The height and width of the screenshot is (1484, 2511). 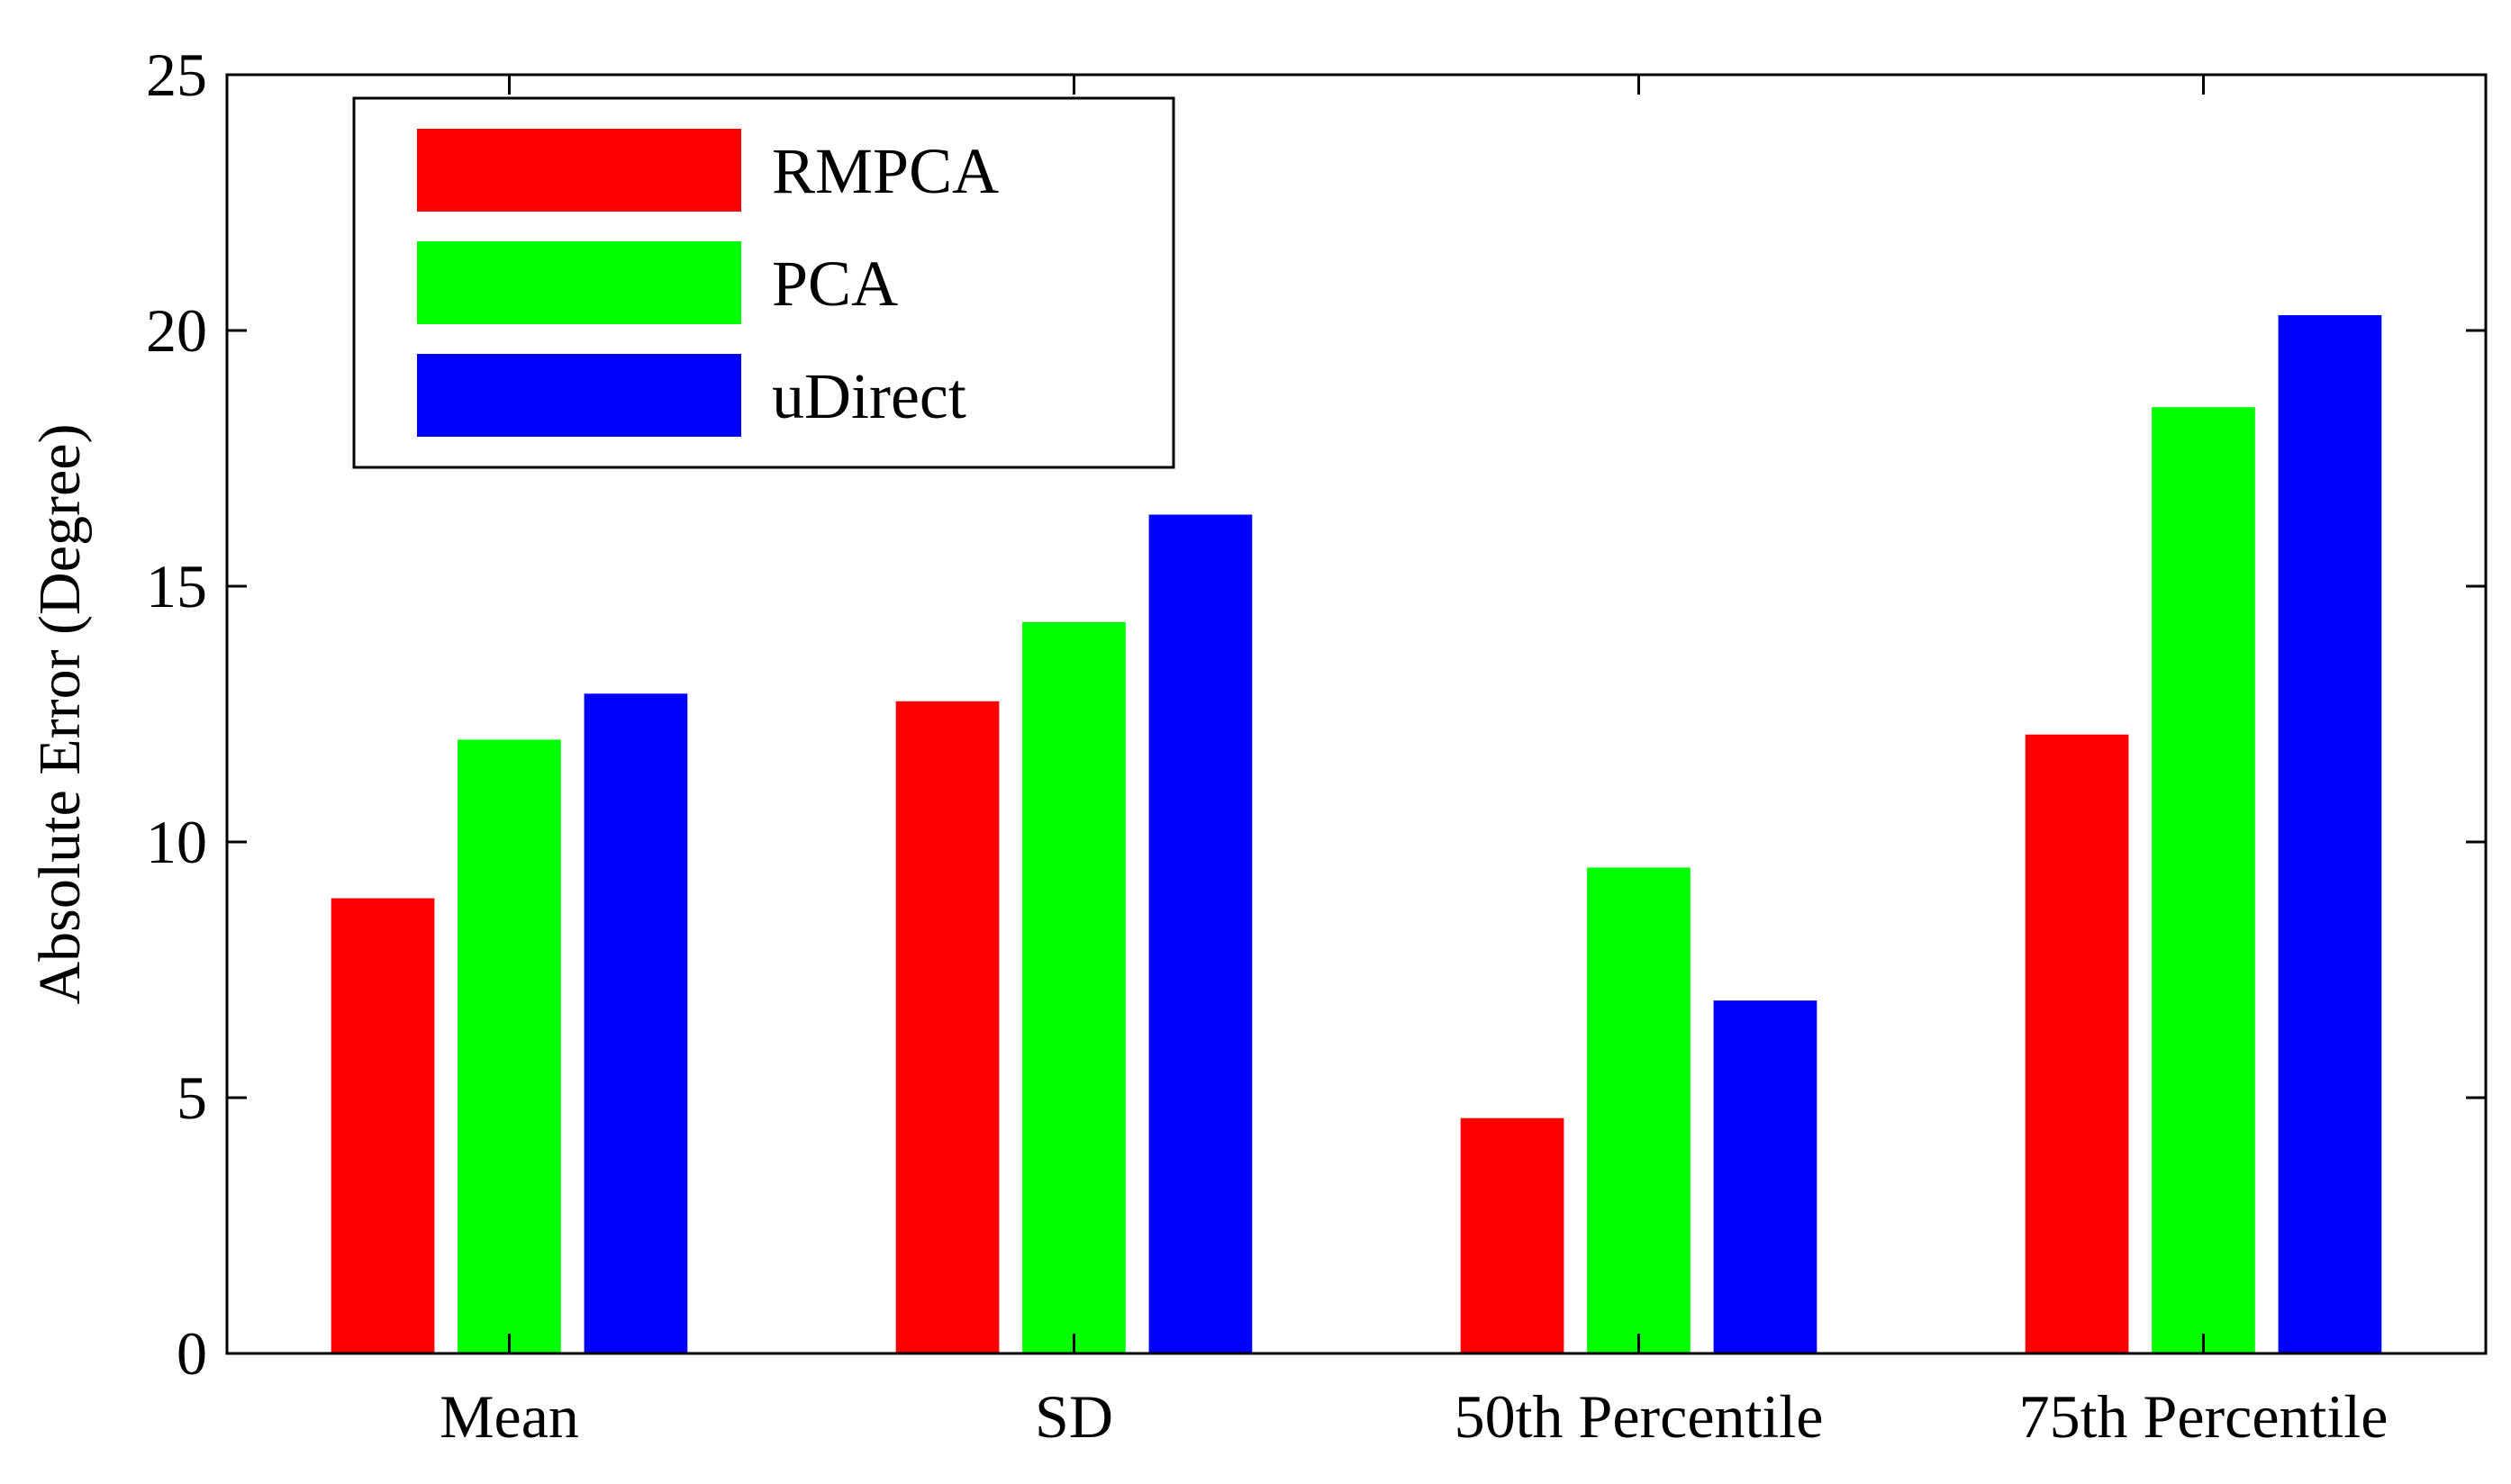 What do you see at coordinates (176, 842) in the screenshot?
I see `y-tick-label: 10` at bounding box center [176, 842].